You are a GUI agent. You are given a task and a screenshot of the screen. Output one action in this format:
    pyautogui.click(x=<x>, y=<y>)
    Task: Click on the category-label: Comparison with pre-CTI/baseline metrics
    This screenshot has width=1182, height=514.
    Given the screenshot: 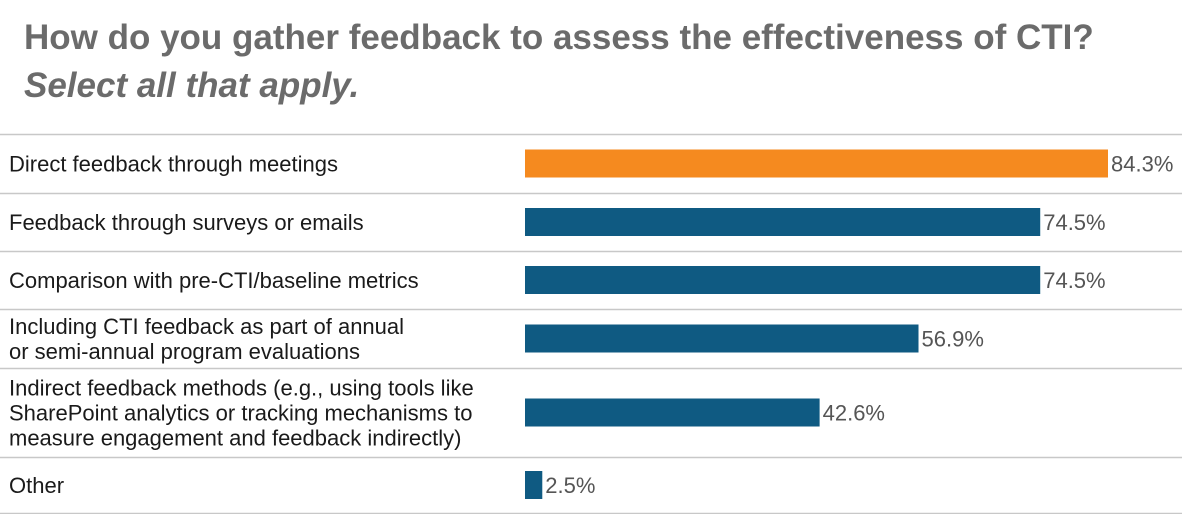 What is the action you would take?
    pyautogui.click(x=214, y=280)
    